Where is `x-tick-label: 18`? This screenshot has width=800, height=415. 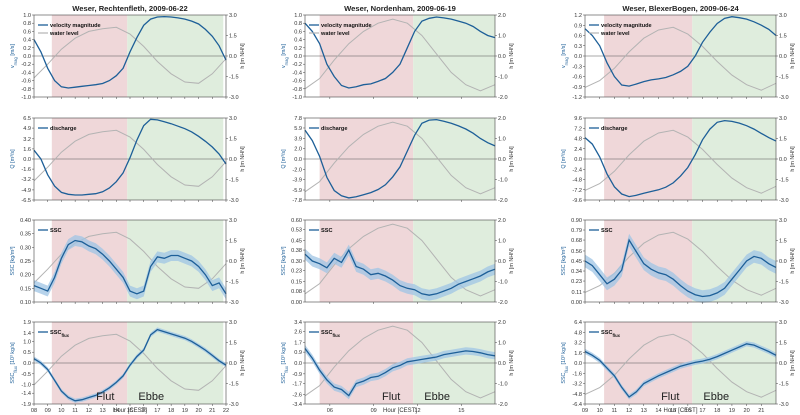
x-tick-label: 18 is located at coordinates (171, 411).